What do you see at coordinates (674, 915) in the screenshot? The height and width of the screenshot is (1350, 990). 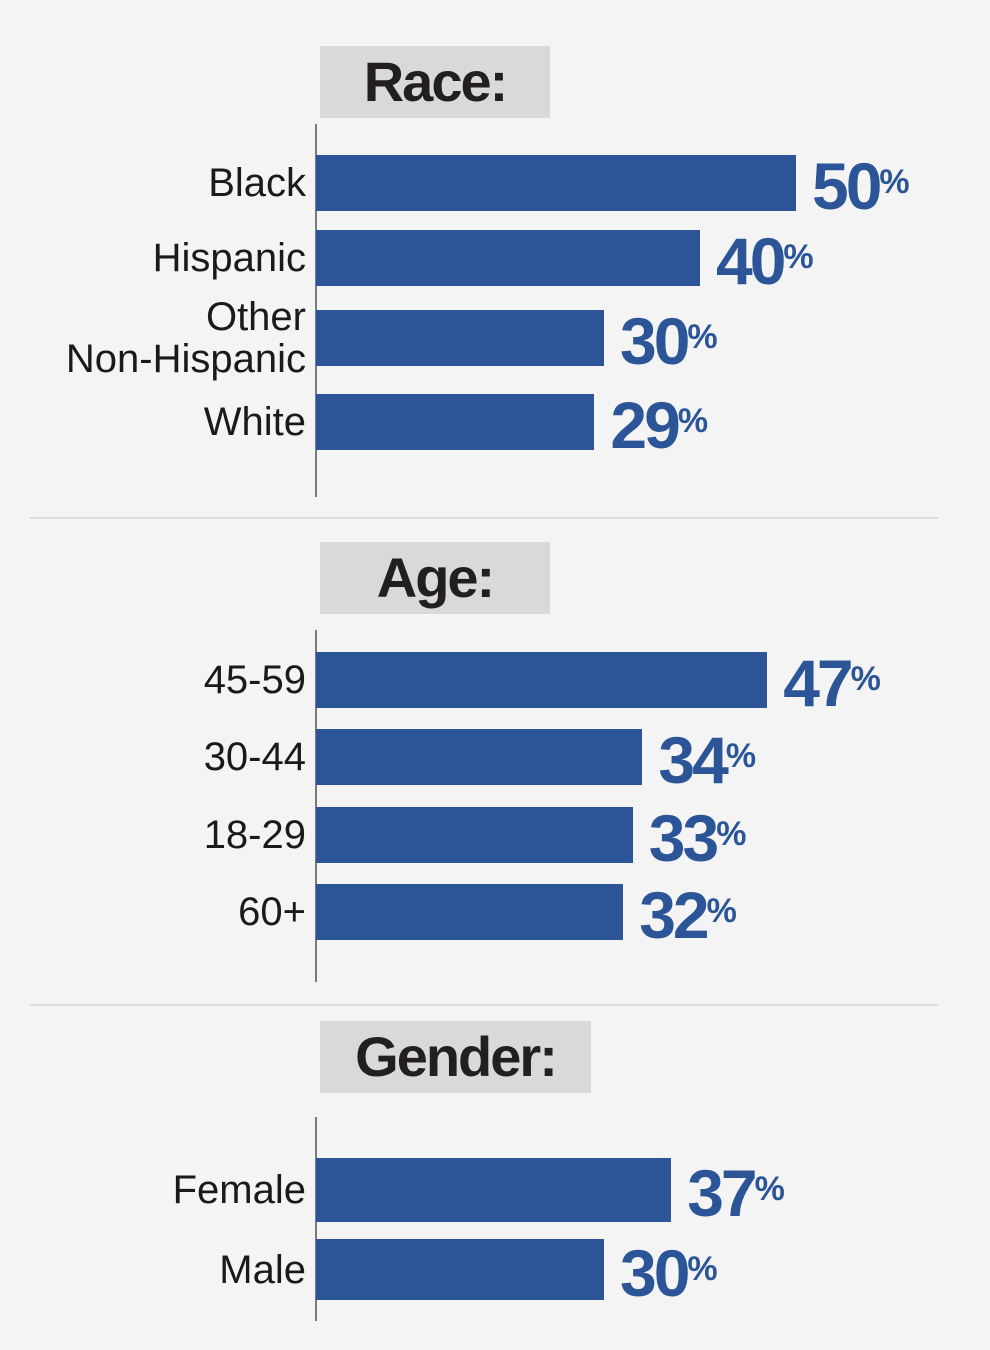 I see `data-label-value: 32` at bounding box center [674, 915].